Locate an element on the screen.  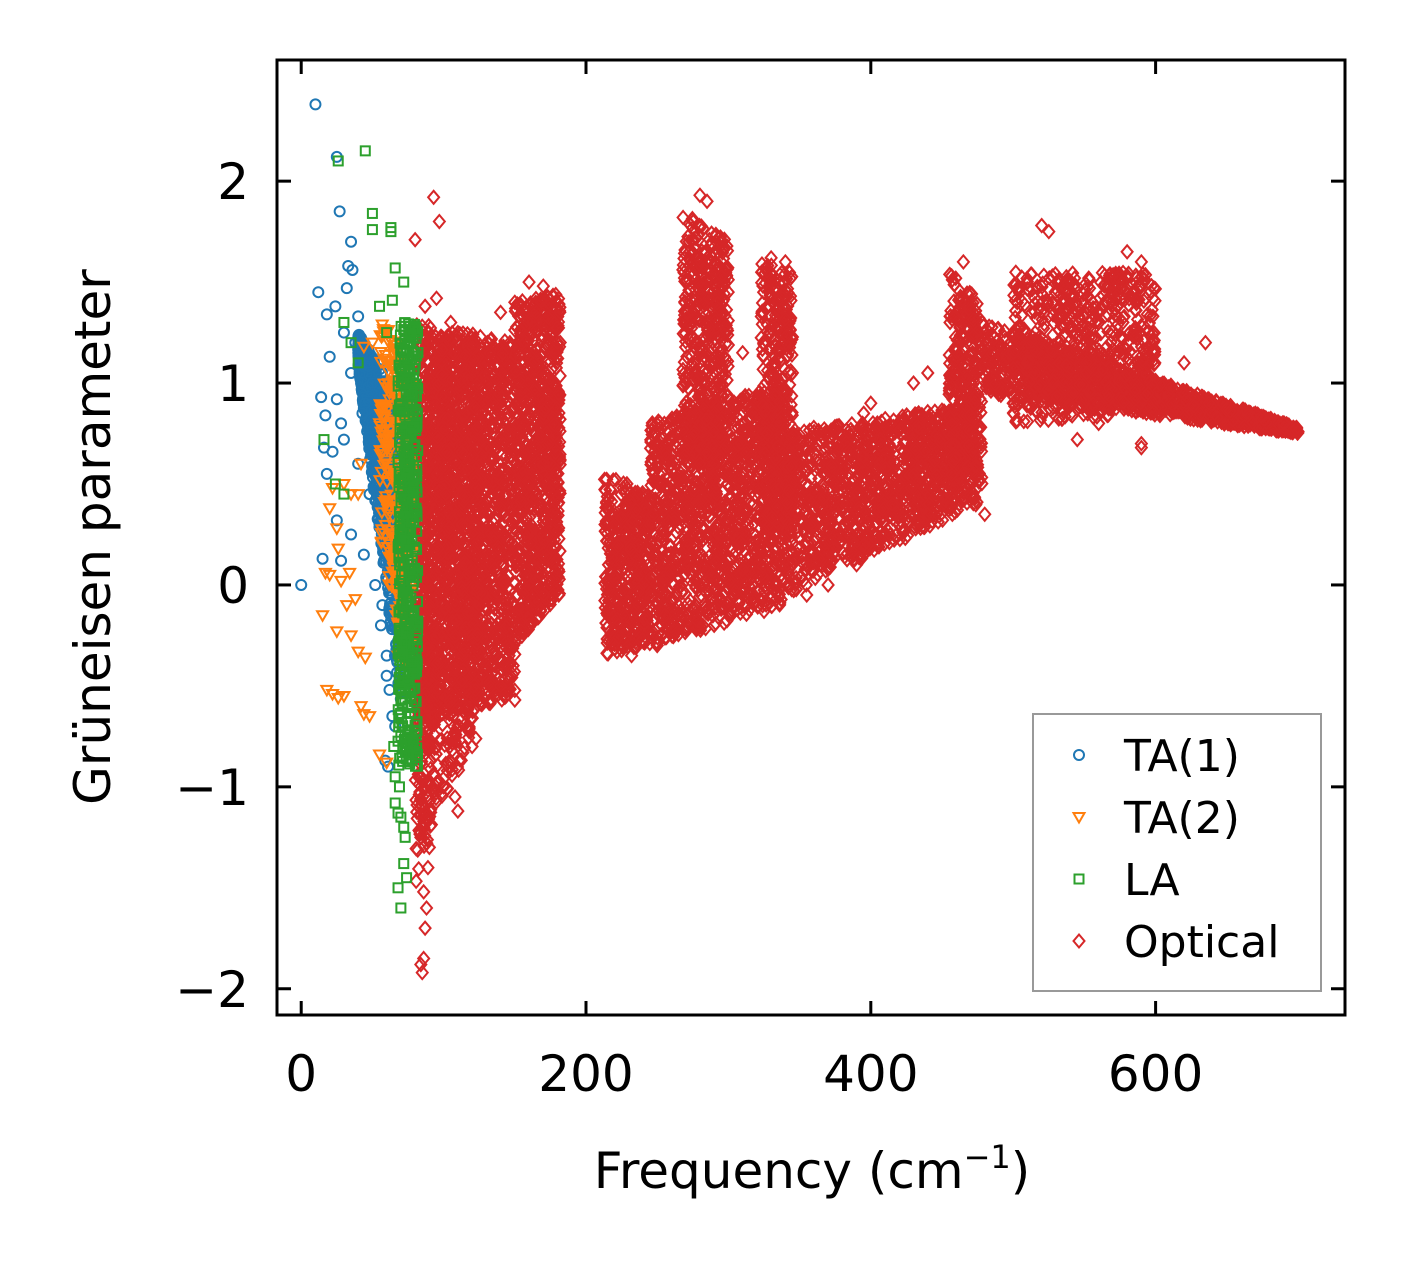
data-point-optical is located at coordinates (416, 881).